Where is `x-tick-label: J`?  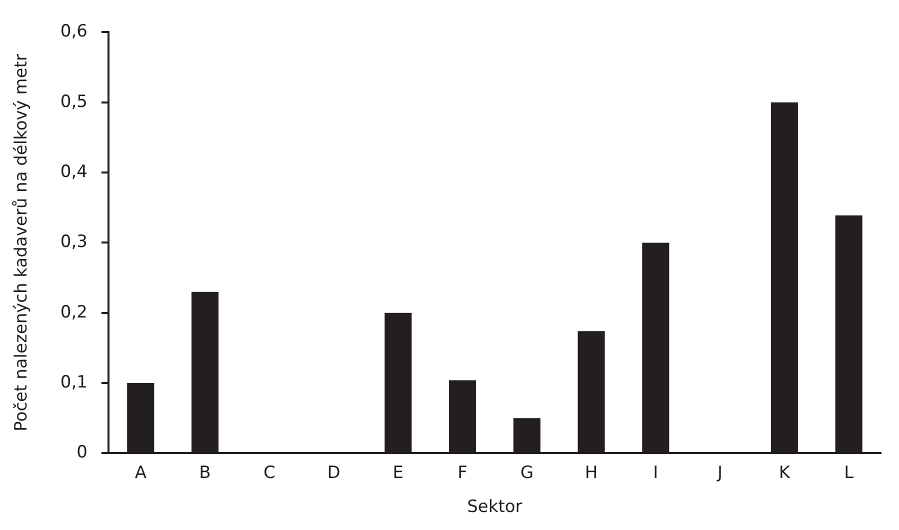 x-tick-label: J is located at coordinates (719, 472).